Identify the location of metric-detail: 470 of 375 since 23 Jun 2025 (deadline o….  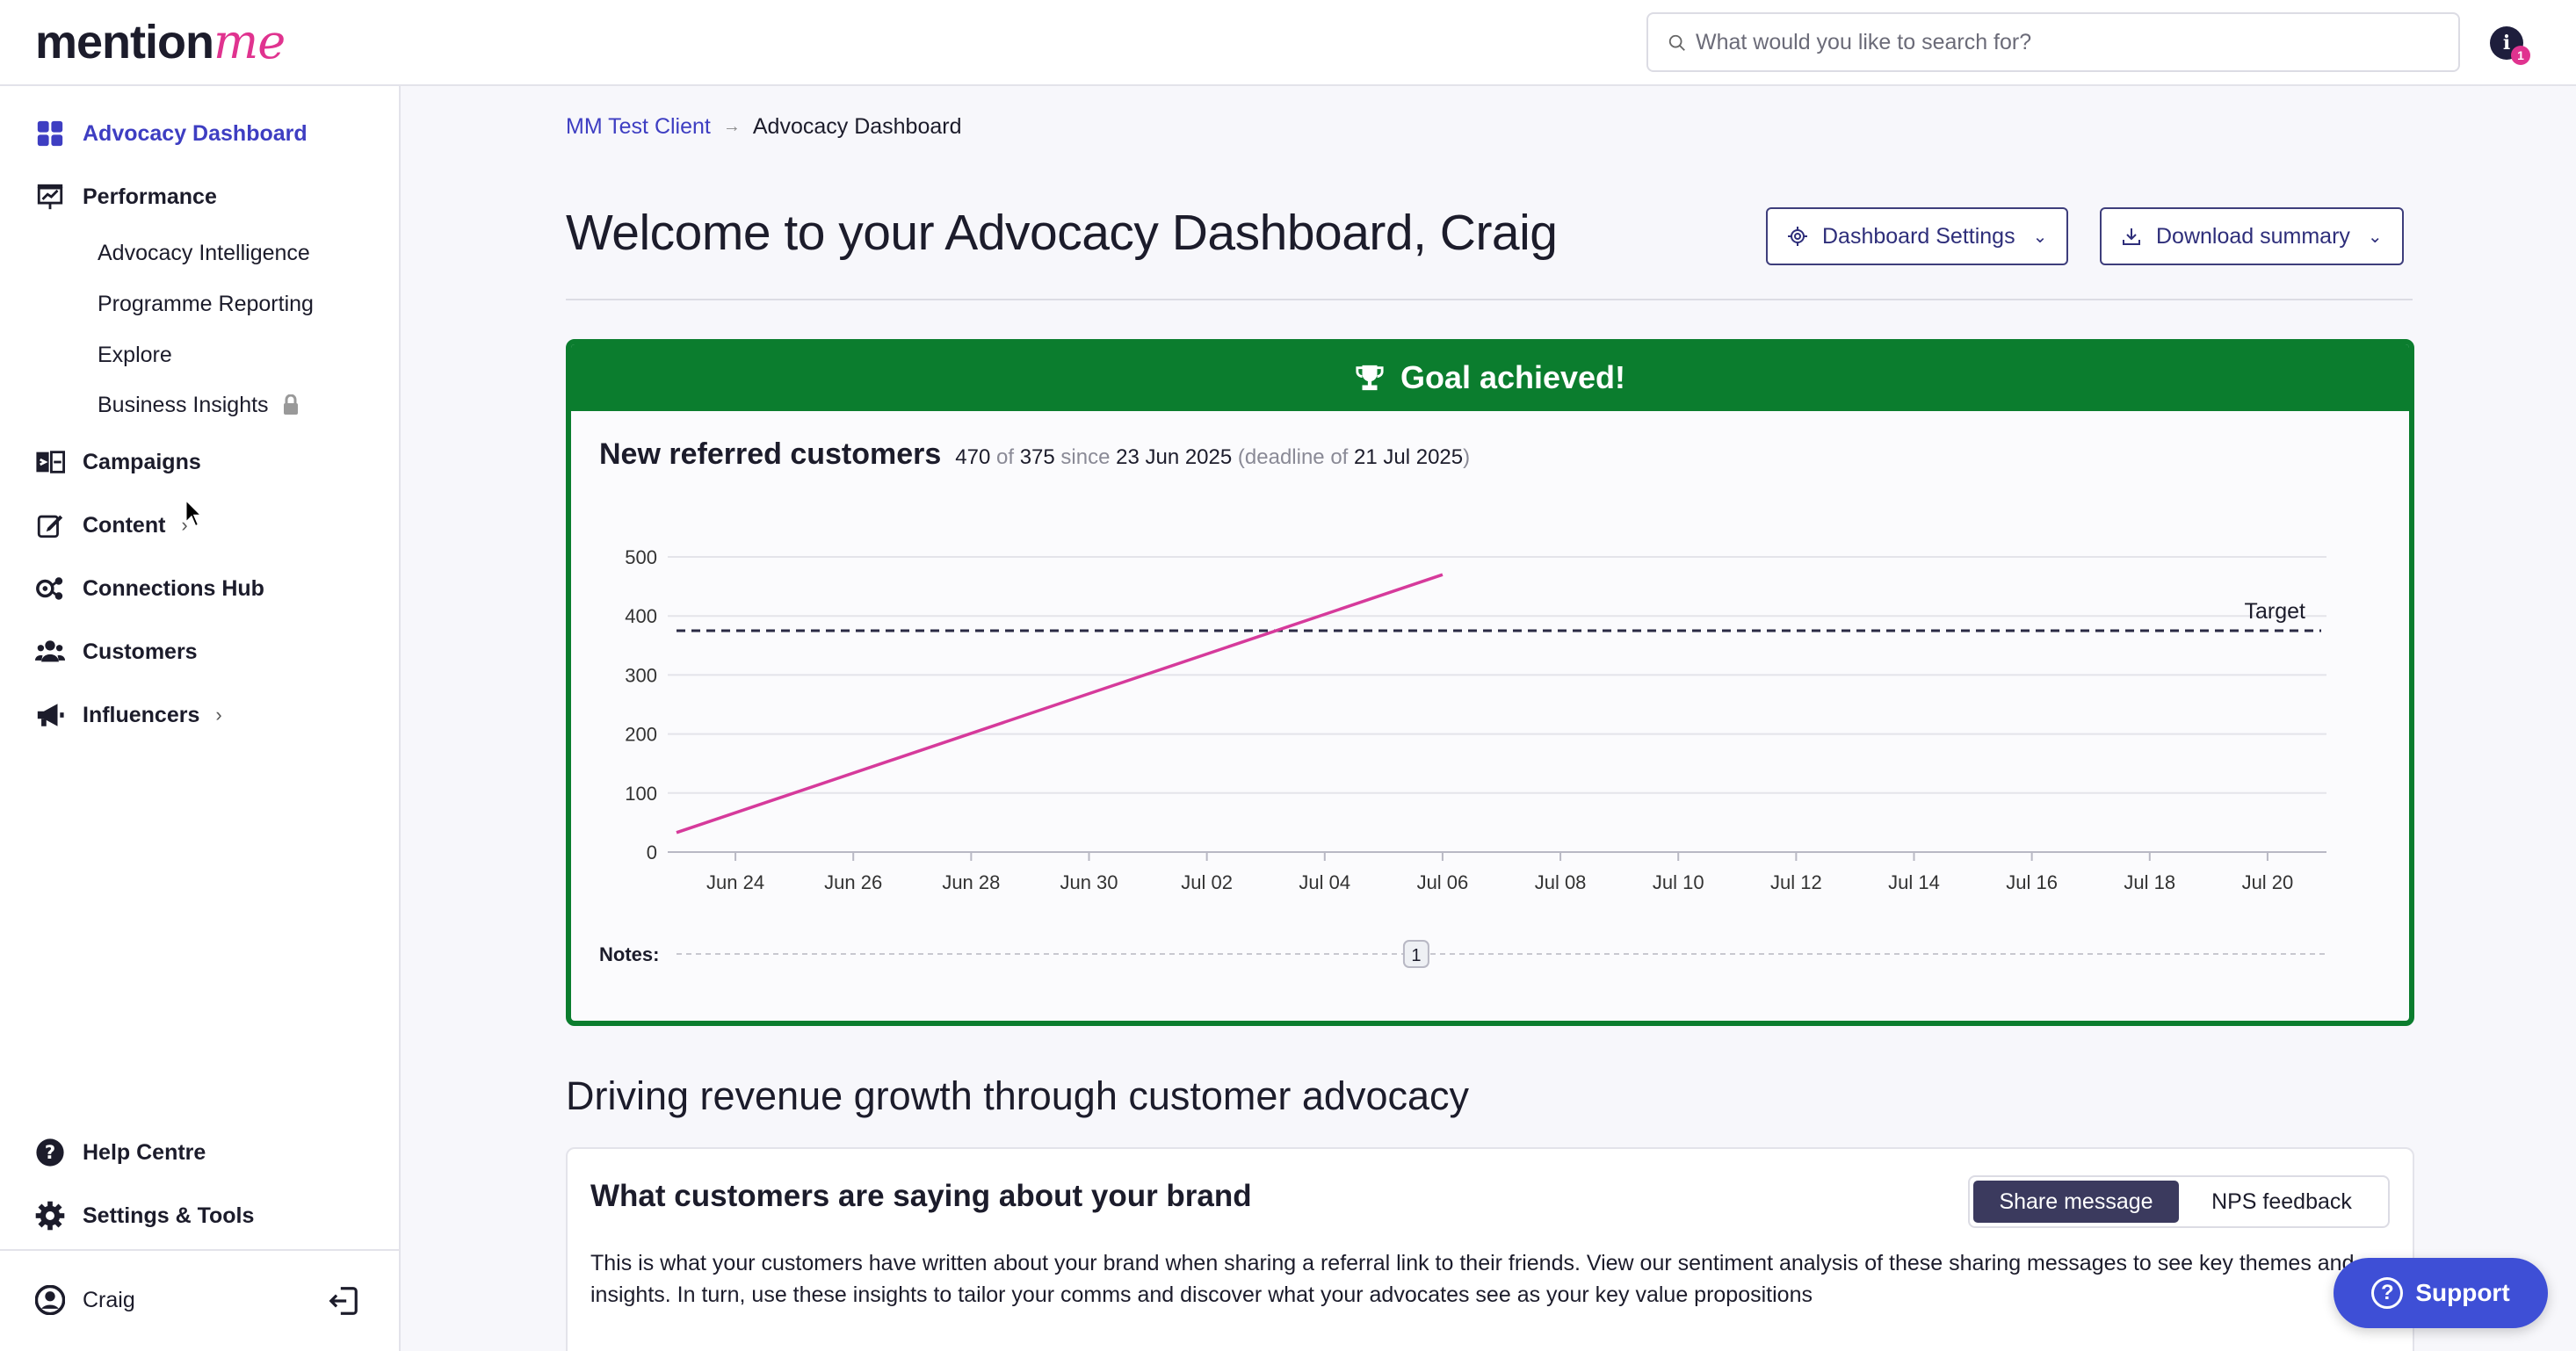
(1213, 457).